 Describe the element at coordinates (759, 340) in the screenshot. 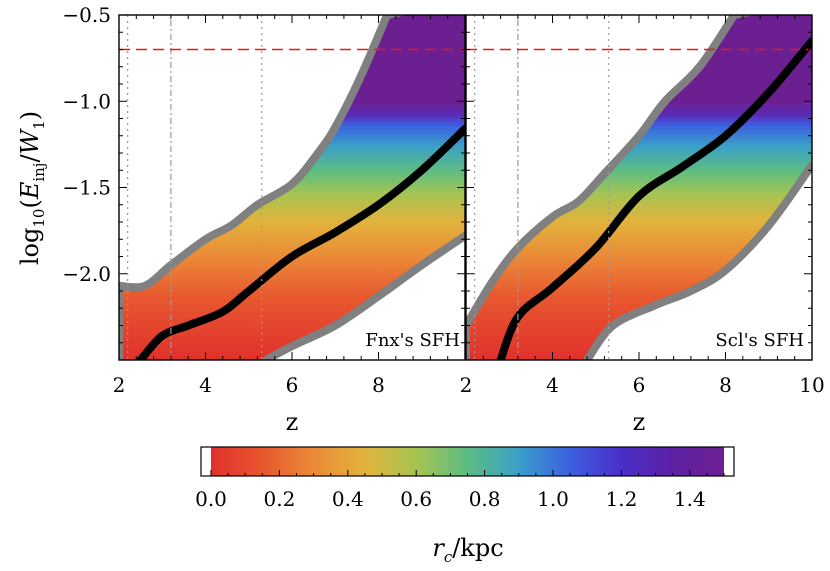

I see `panel-label-right: Scl's SFH` at that location.